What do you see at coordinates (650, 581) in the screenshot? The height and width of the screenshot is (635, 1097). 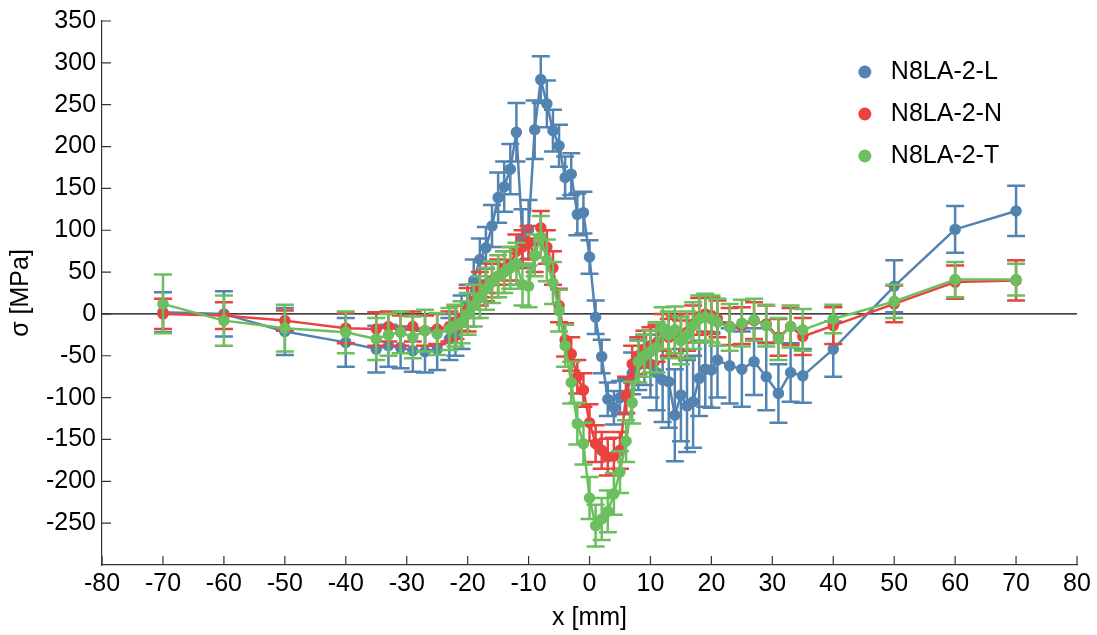 I see `x-tick-label: 10` at bounding box center [650, 581].